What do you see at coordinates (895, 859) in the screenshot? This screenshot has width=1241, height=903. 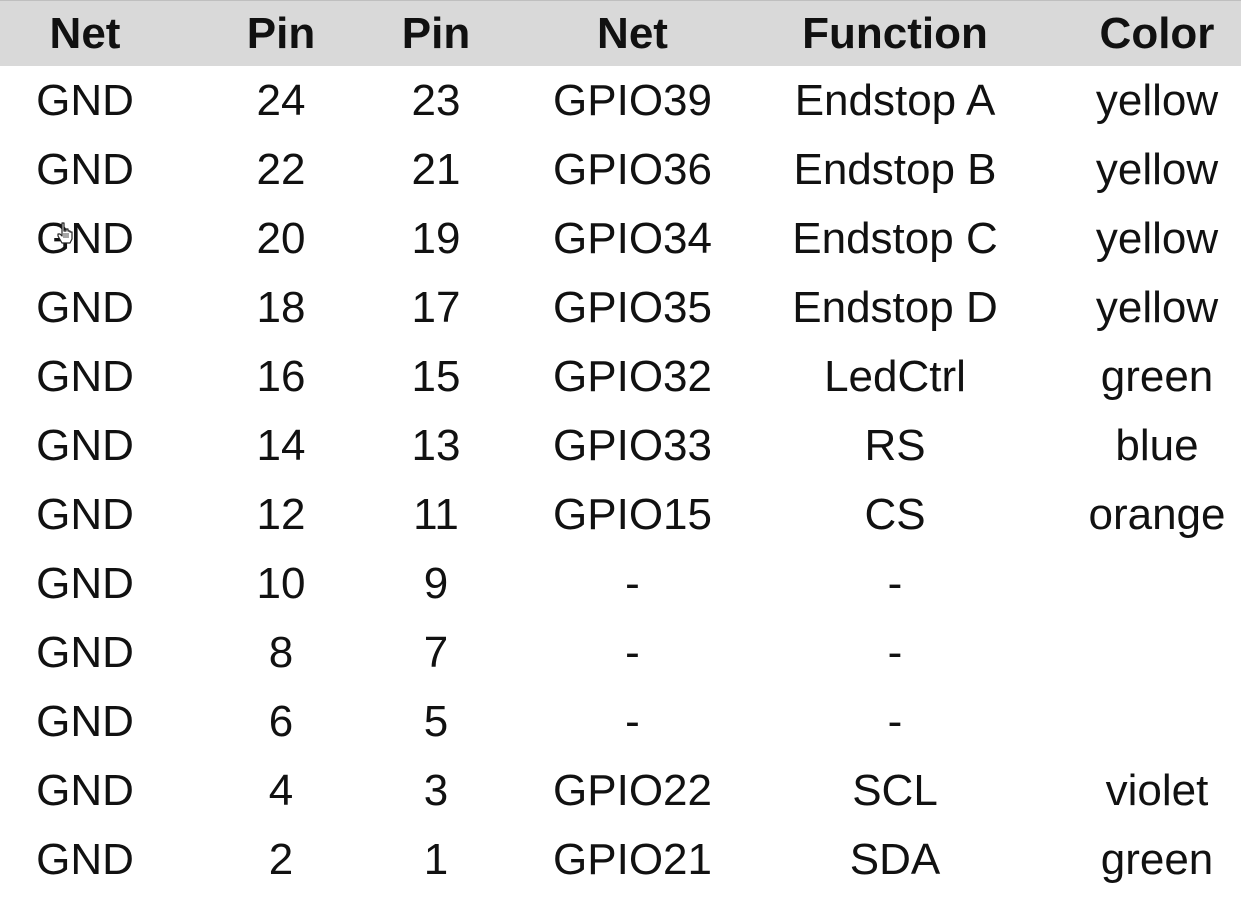 I see `cell-function: SDA` at bounding box center [895, 859].